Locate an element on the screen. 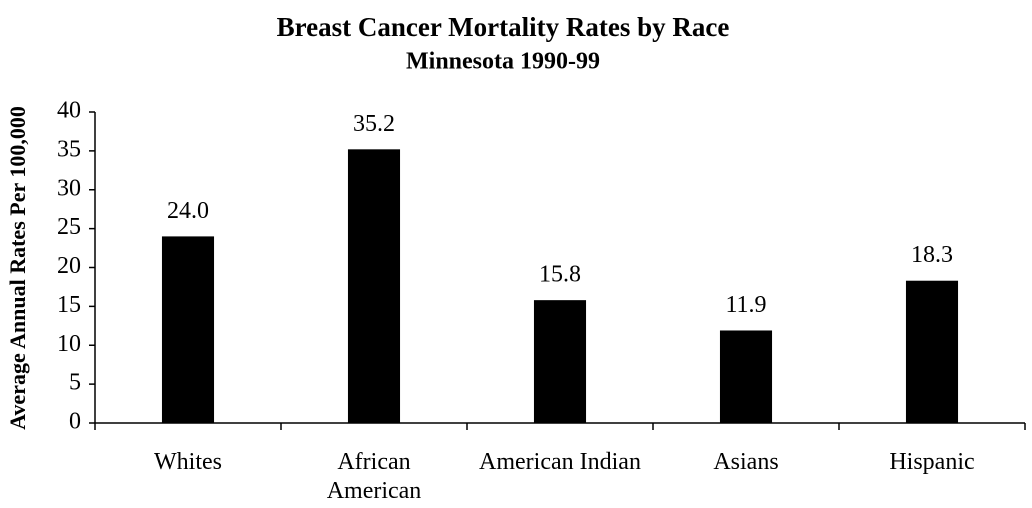 The width and height of the screenshot is (1032, 508). x-tick-label: Whites is located at coordinates (188, 462).